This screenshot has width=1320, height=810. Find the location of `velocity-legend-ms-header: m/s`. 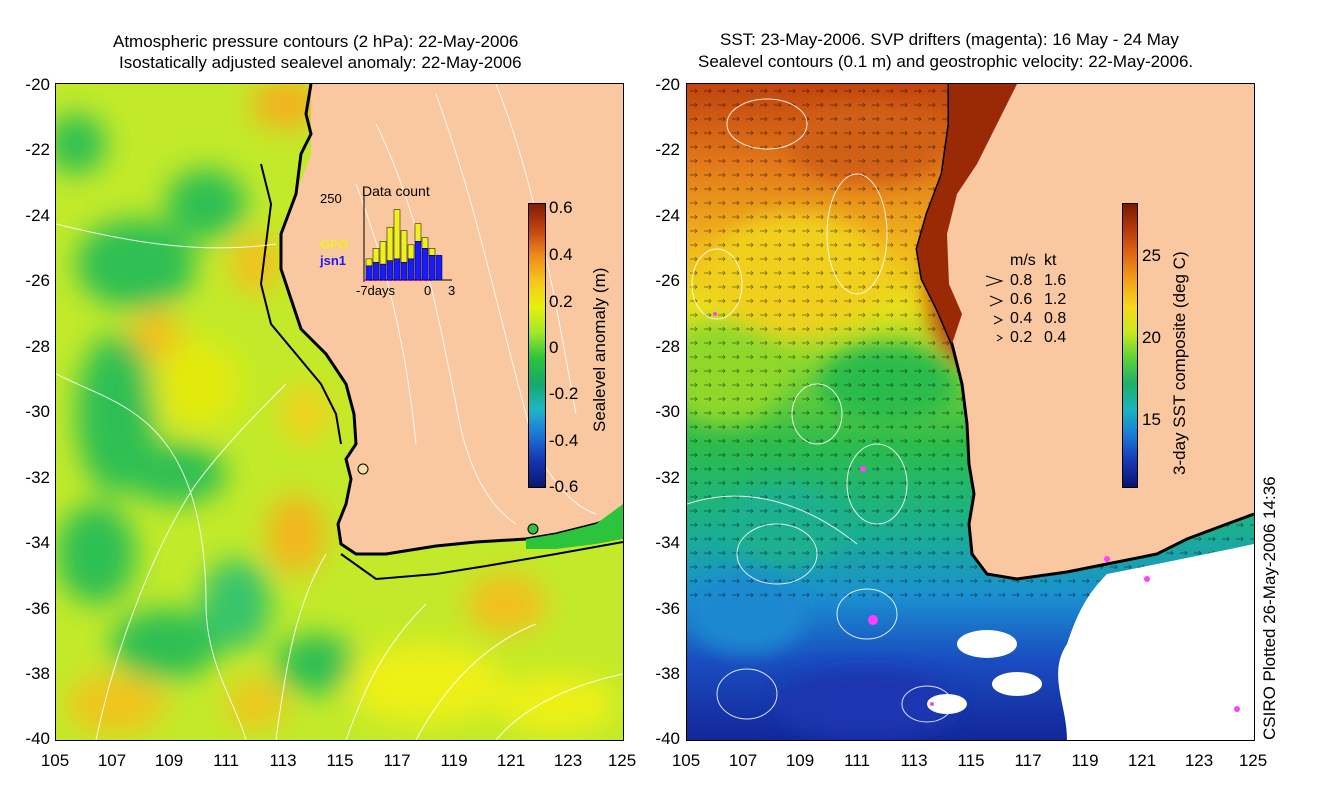

velocity-legend-ms-header: m/s is located at coordinates (1023, 260).